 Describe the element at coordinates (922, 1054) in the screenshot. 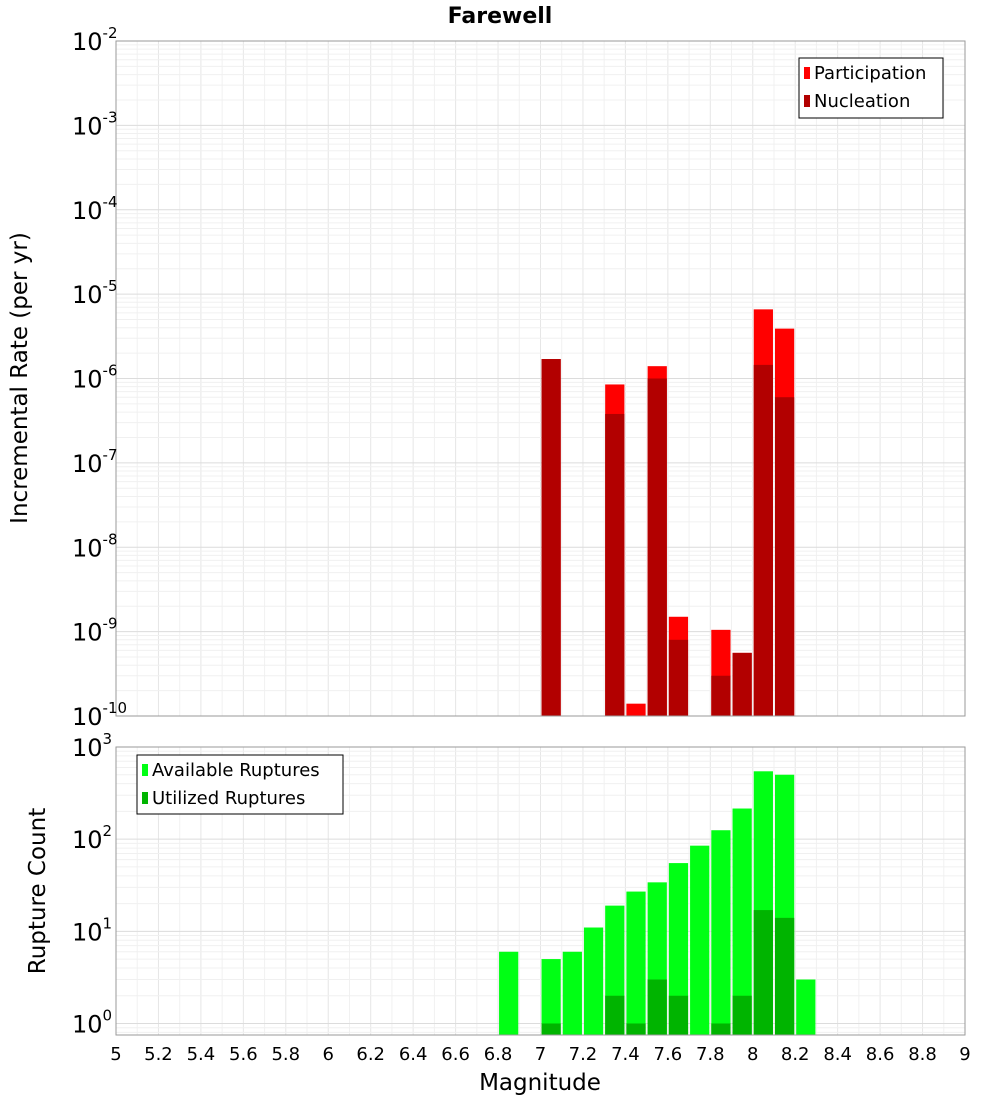

I see `x-tick-label: 8.8` at that location.